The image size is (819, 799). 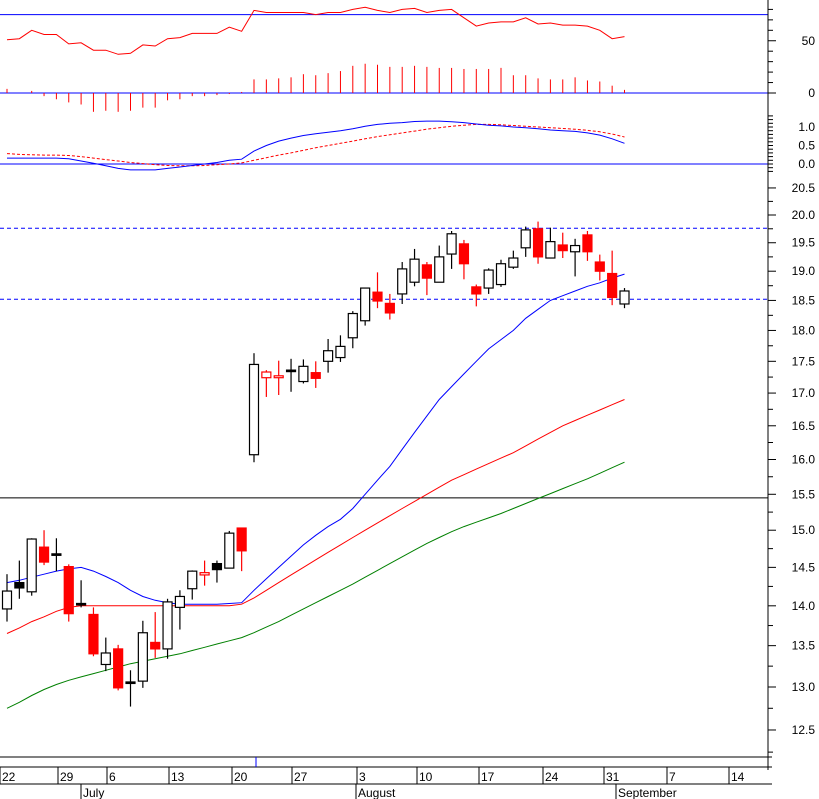 I want to click on x-month-label: July, so click(x=93, y=792).